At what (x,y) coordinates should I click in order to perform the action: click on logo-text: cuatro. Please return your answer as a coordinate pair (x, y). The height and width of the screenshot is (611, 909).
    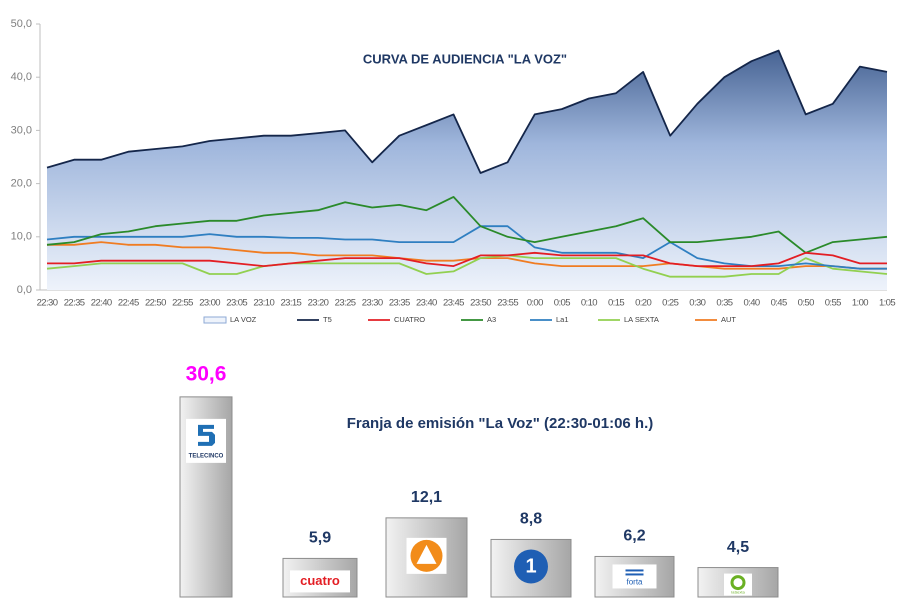
    Looking at the image, I should click on (320, 580).